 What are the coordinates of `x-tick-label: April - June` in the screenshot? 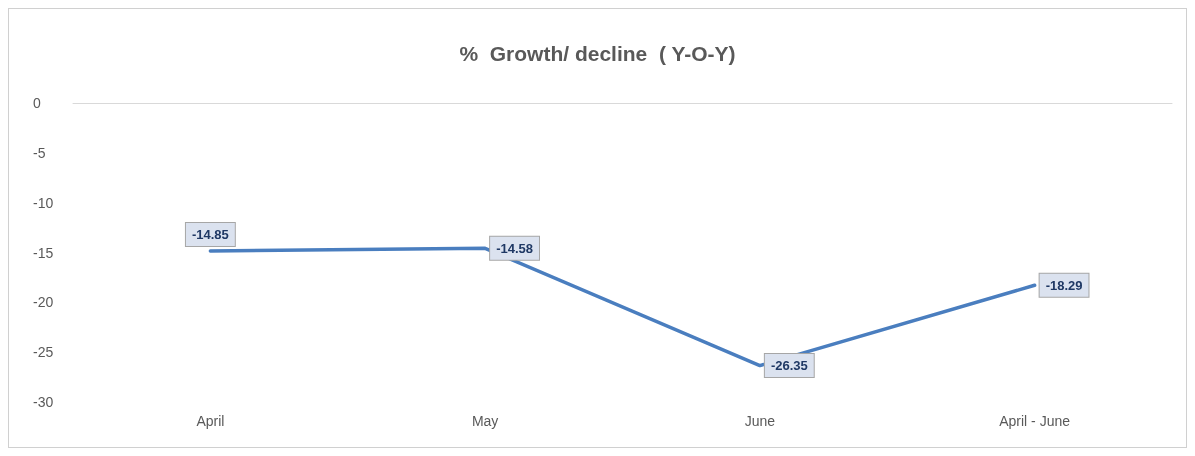 It's located at (1035, 421).